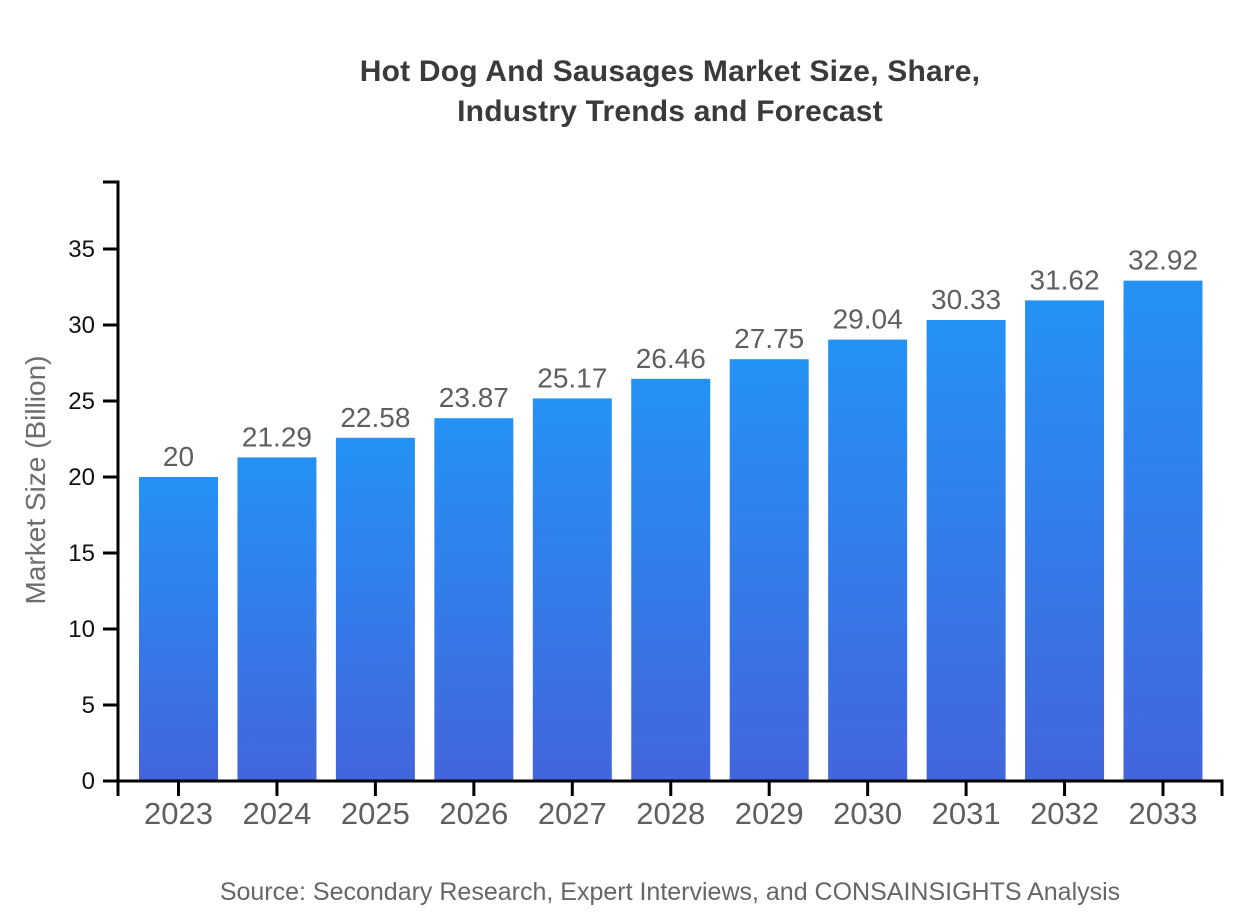  I want to click on bar-2027, so click(572, 589).